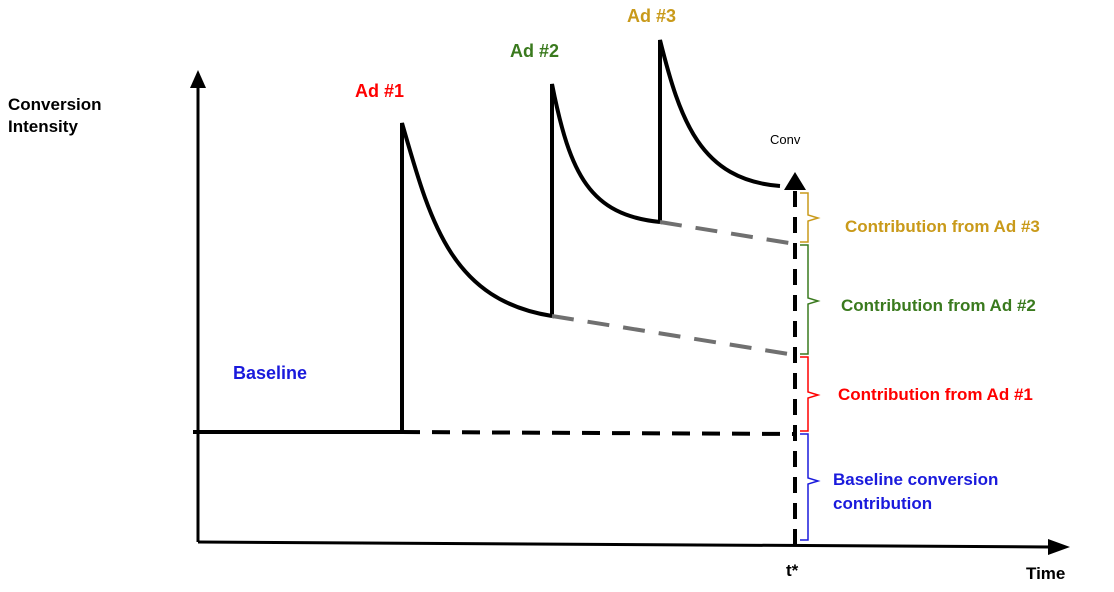 The width and height of the screenshot is (1114, 592). I want to click on baseline-contribution-label-line1: Baseline conversion, so click(915, 479).